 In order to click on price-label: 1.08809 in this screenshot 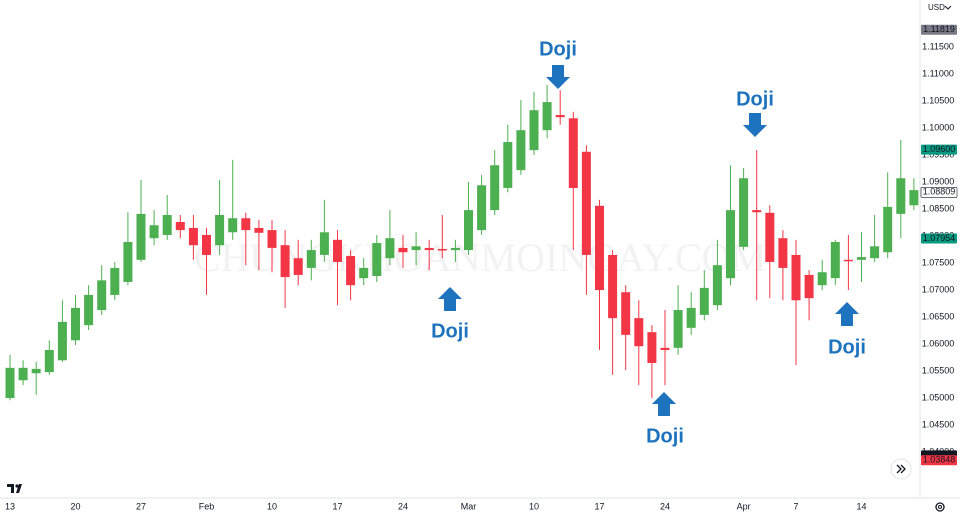, I will do `click(939, 192)`.